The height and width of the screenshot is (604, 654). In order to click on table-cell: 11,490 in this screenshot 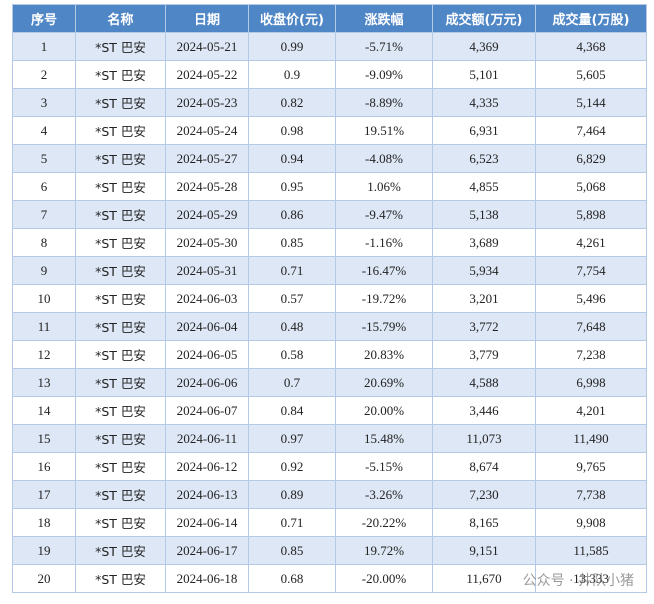, I will do `click(591, 438)`.